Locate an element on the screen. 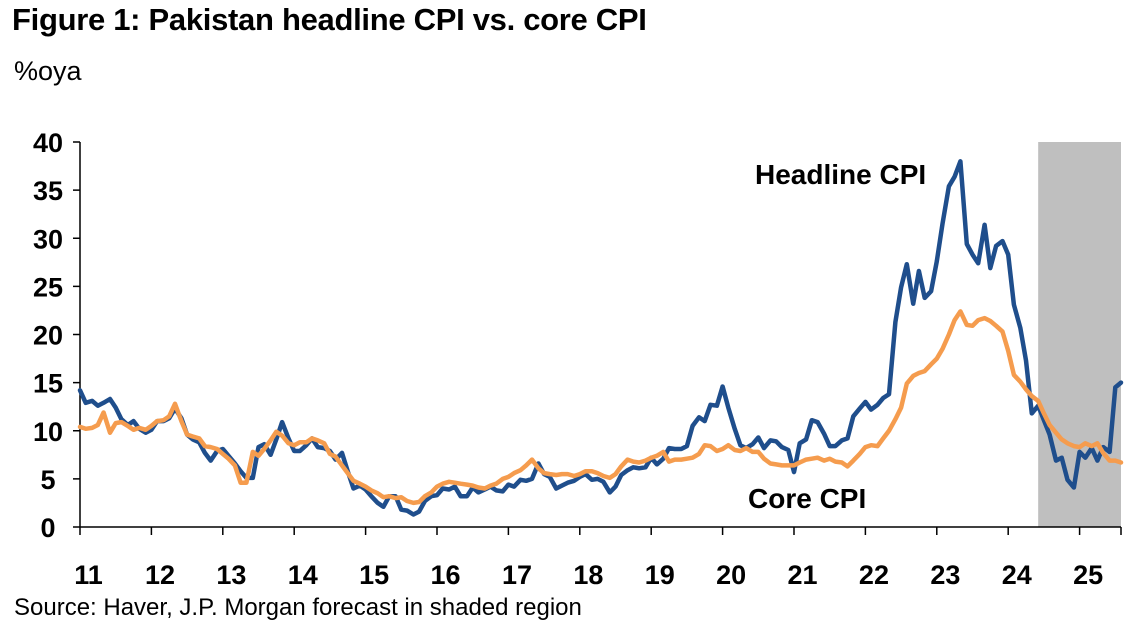 The width and height of the screenshot is (1147, 640). x-tick-label: 21 is located at coordinates (803, 575).